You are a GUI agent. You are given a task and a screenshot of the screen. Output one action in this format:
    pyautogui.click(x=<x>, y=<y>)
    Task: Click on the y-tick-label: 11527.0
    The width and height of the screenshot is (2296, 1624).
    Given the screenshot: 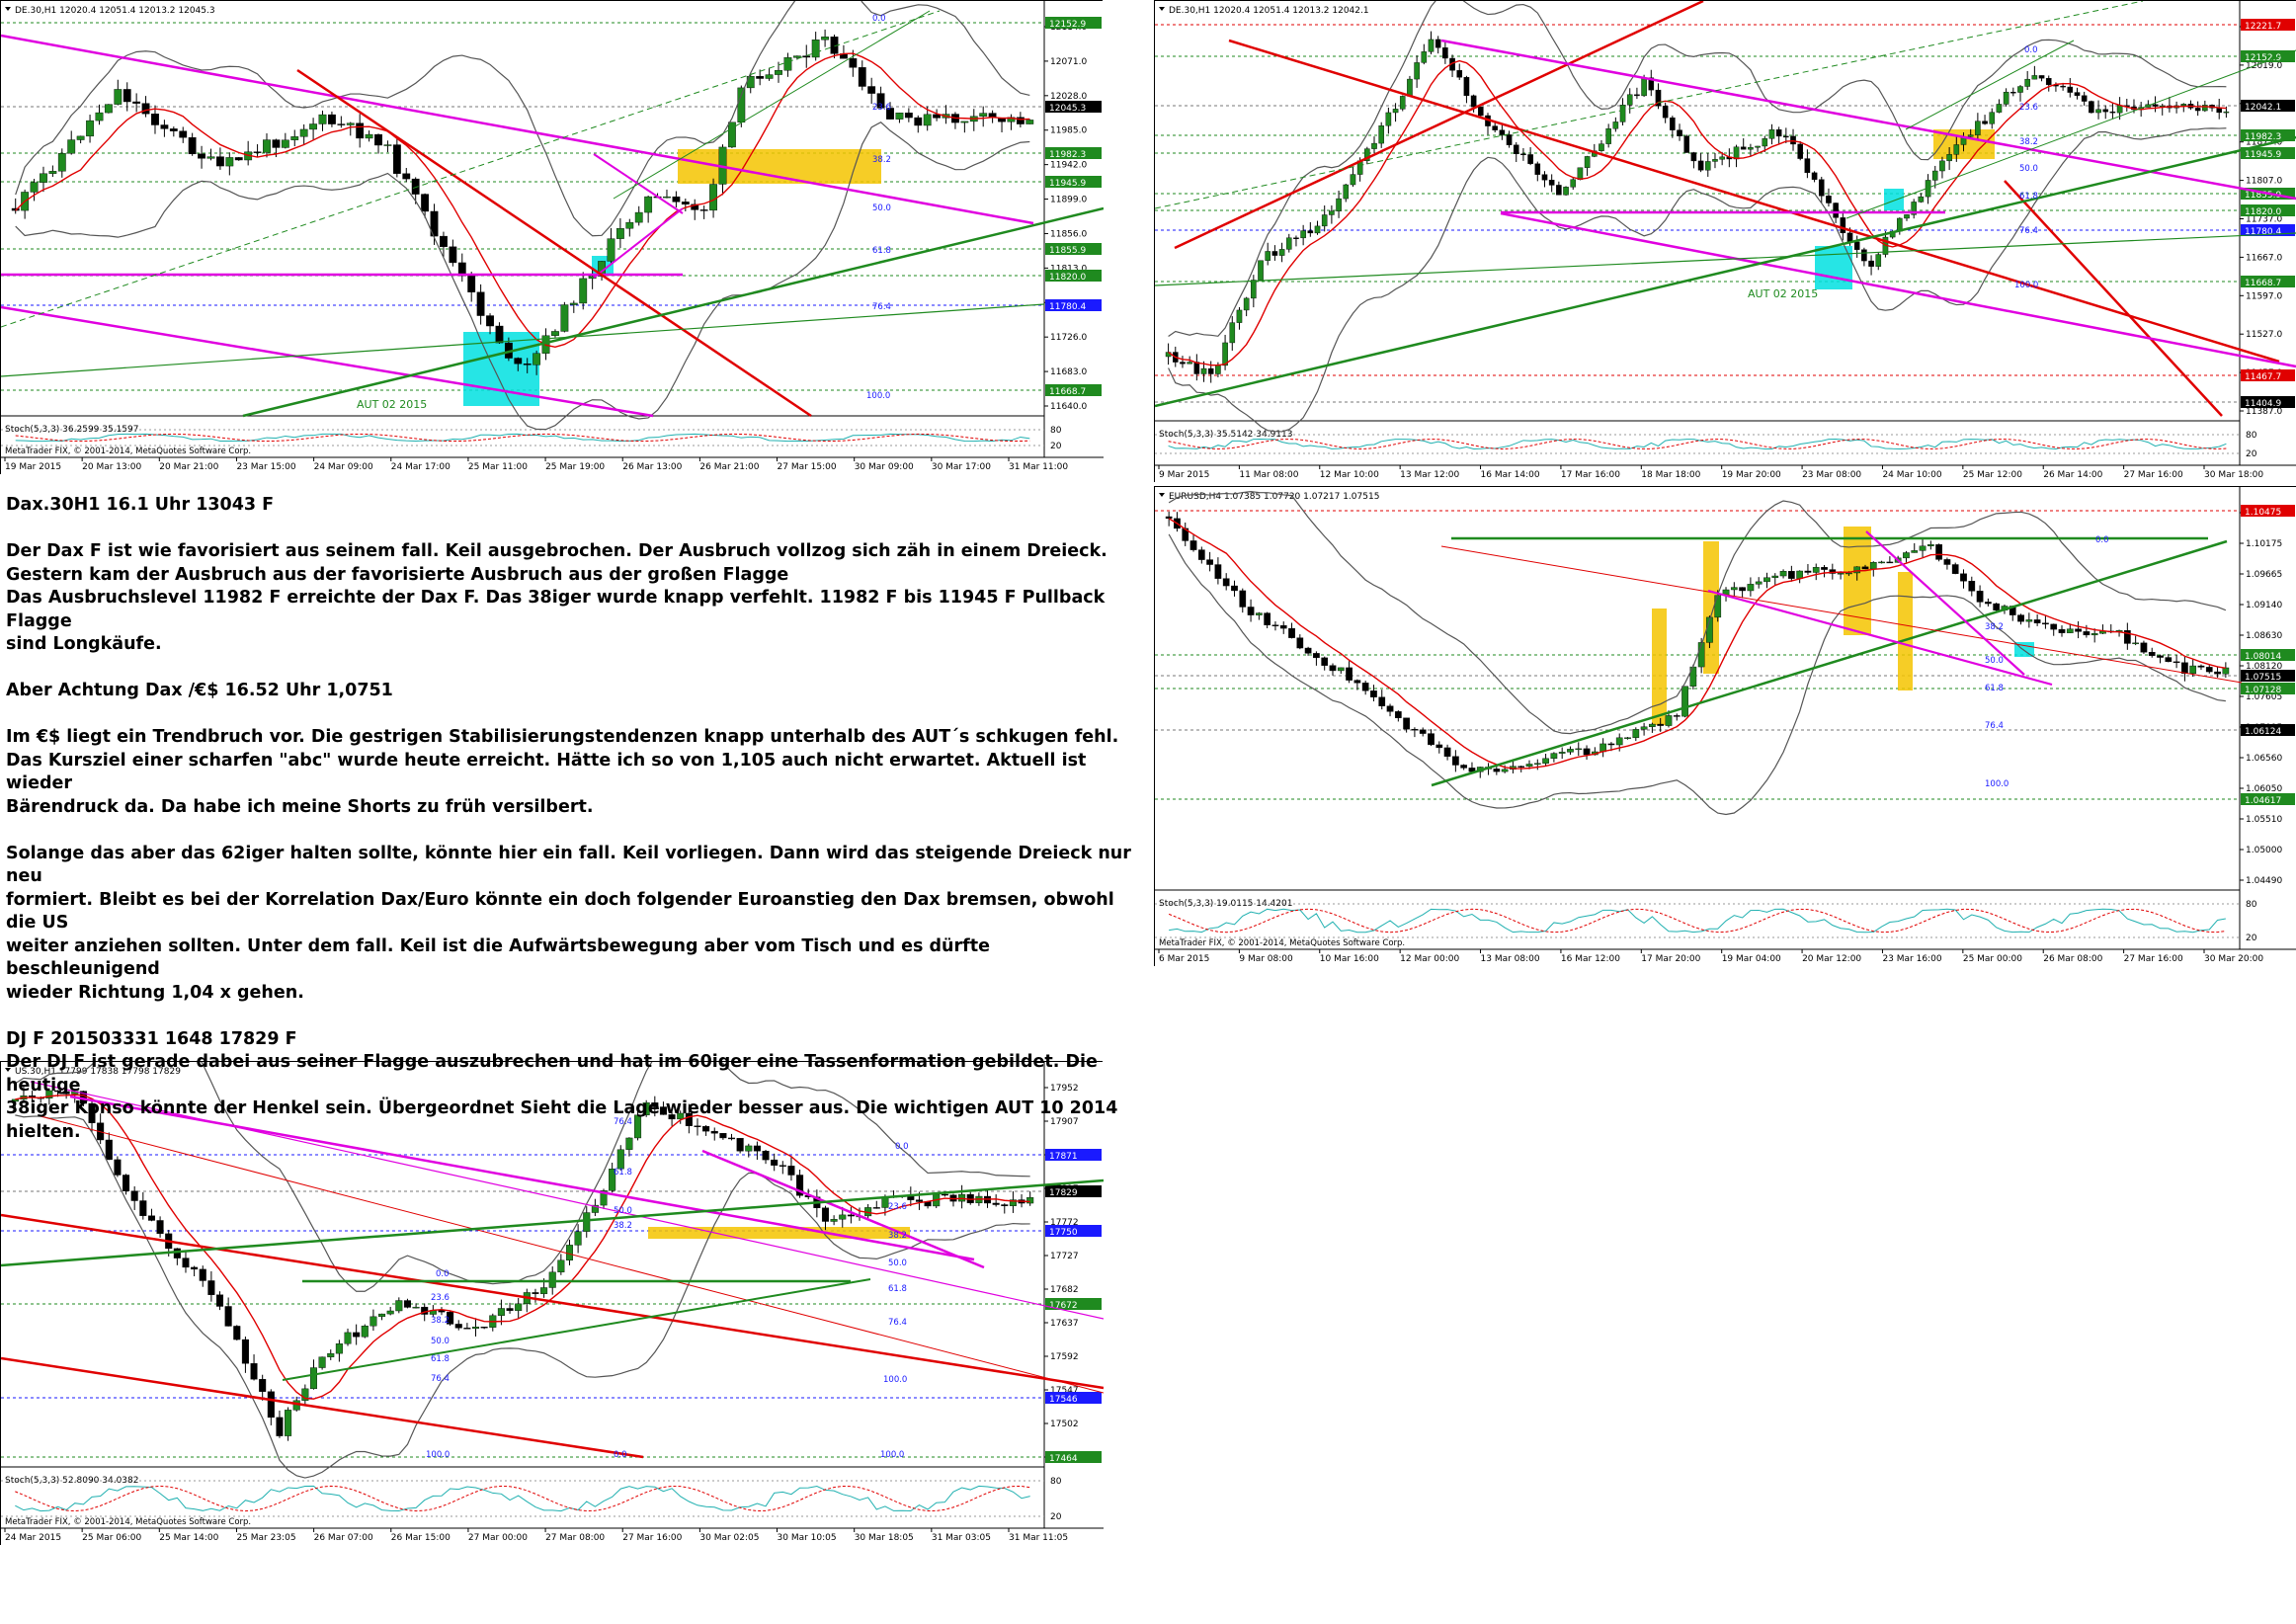 What is the action you would take?
    pyautogui.click(x=2264, y=335)
    